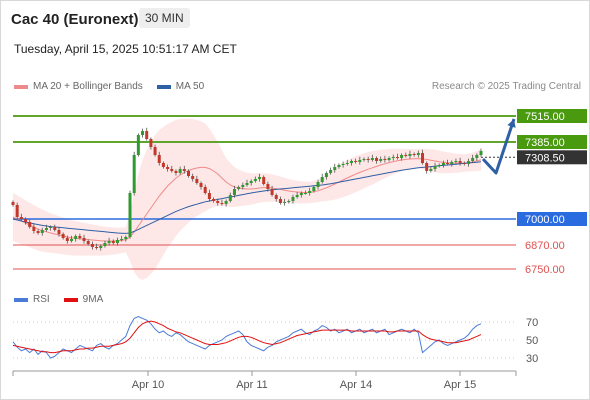 Image resolution: width=590 pixels, height=400 pixels. What do you see at coordinates (163, 86) in the screenshot?
I see `ma50-swatch` at bounding box center [163, 86].